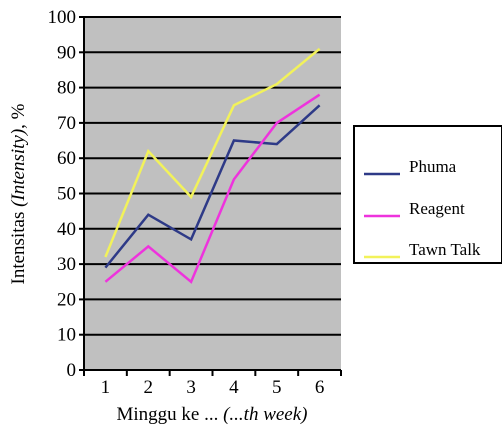 This screenshot has height=433, width=502. I want to click on y-tick-label-20: 20, so click(66, 299).